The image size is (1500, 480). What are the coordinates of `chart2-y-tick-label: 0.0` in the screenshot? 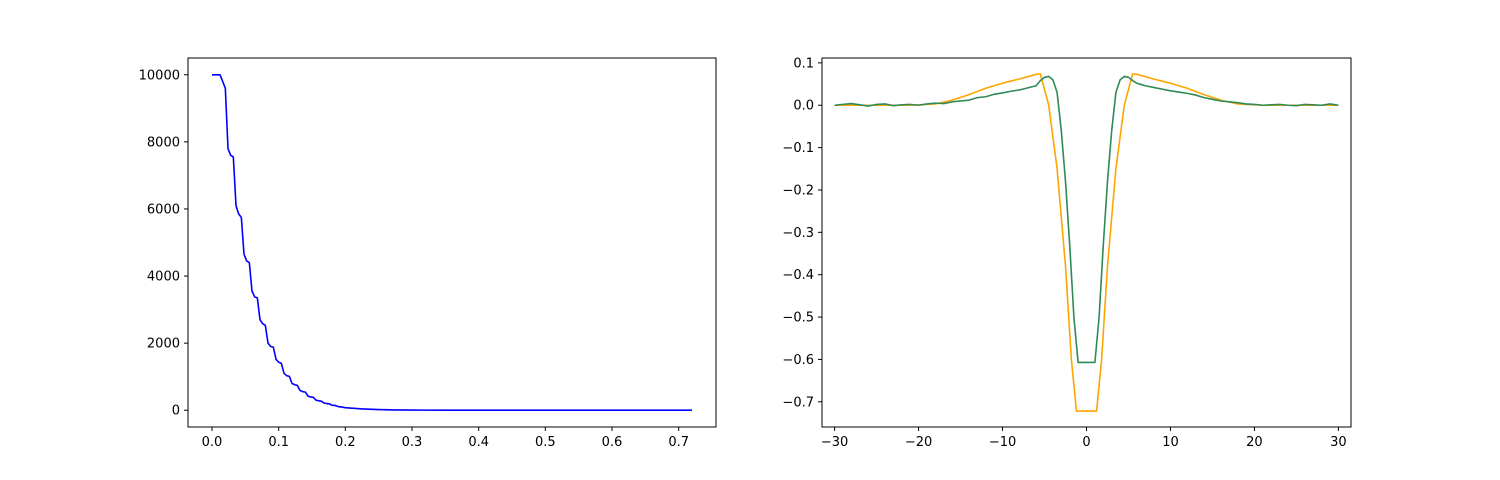 It's located at (803, 106).